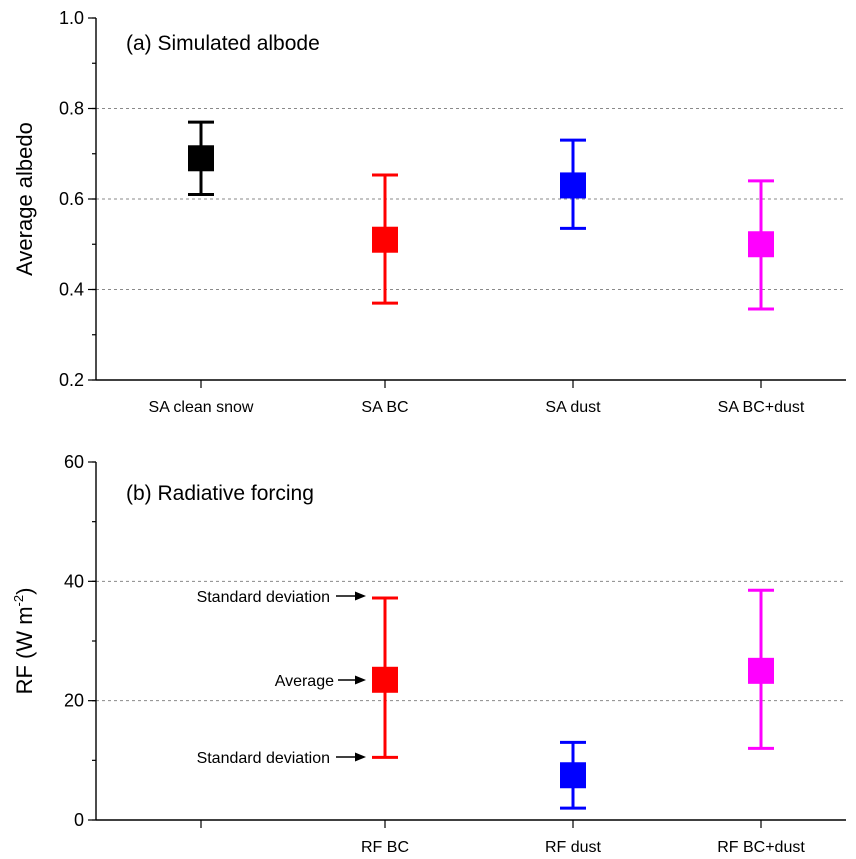  Describe the element at coordinates (477, 398) in the screenshot. I see `panel-a-x-ticks: SA clean snow SA BC SA dust SA BC+dust` at that location.